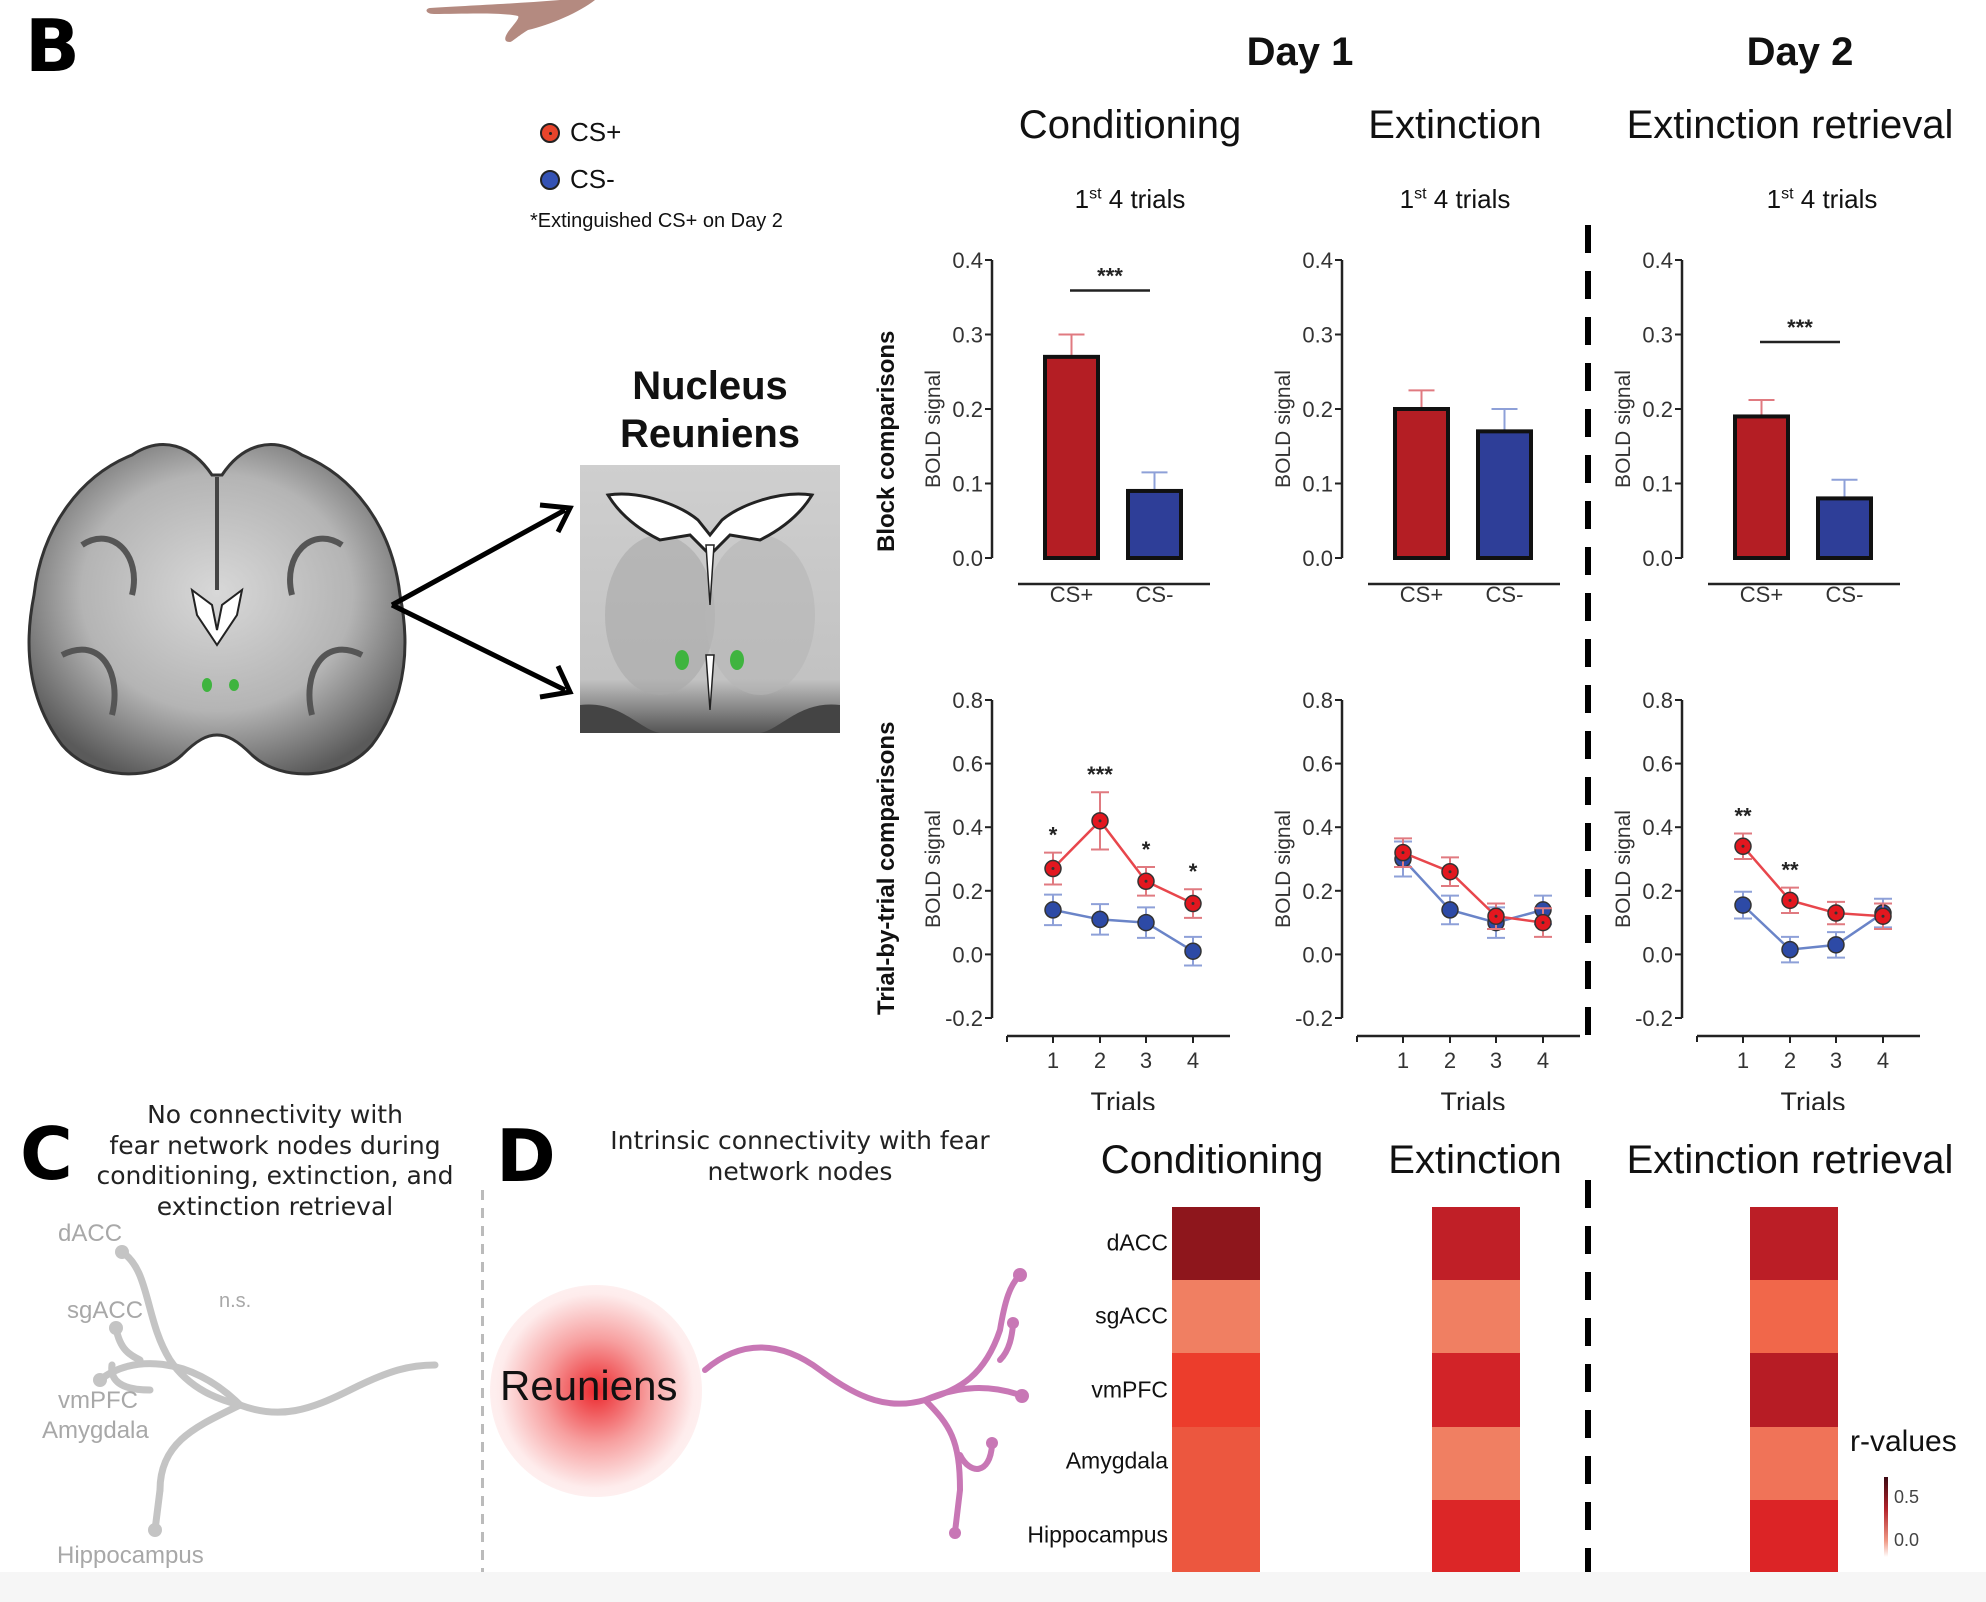  I want to click on panel-c-node-vmpfc: vmPFC, so click(98, 1400).